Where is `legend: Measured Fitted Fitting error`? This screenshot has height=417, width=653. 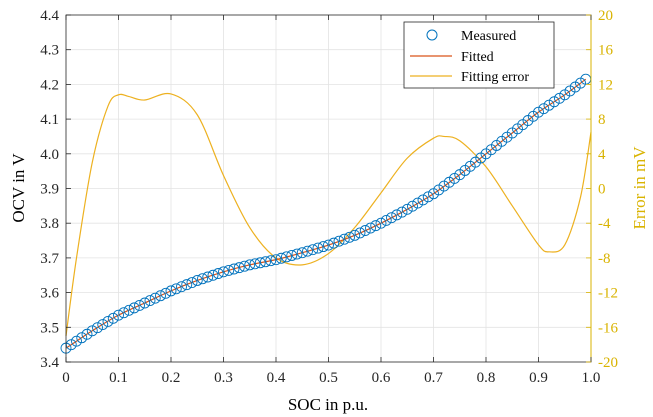 legend: Measured Fitted Fitting error is located at coordinates (479, 55).